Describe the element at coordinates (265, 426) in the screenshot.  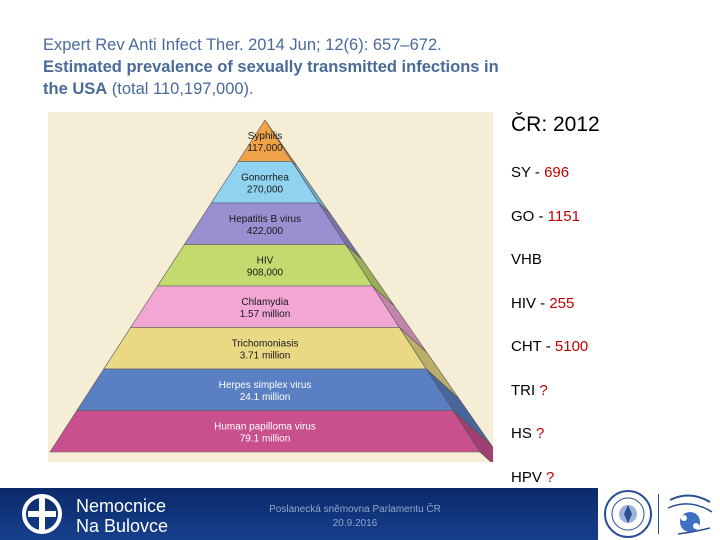
I see `pyramid-level-name: Human papilloma virus` at that location.